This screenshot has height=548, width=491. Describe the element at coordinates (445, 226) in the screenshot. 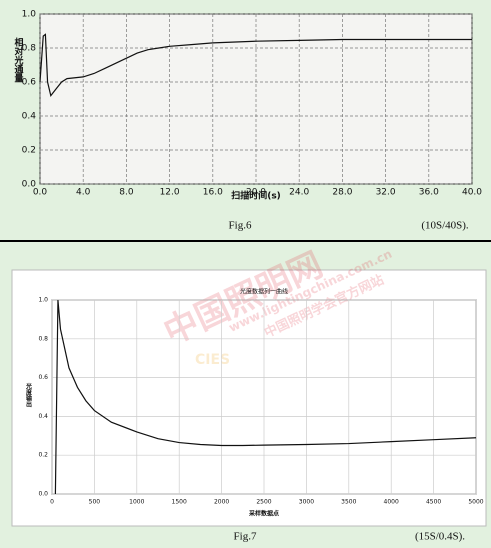

I see `caption-note: (10S/40S).` at that location.